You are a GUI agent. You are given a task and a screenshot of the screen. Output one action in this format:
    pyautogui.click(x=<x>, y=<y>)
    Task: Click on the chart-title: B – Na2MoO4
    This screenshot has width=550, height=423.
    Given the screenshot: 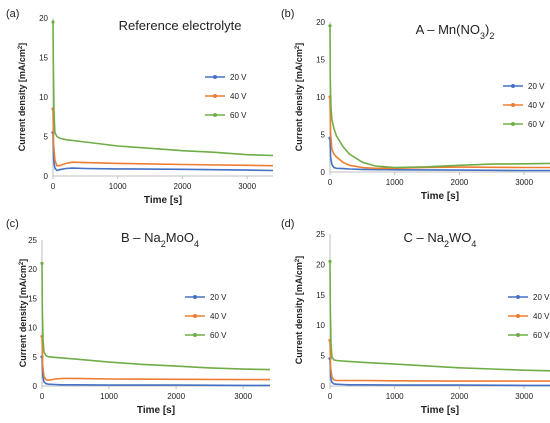 What is the action you would take?
    pyautogui.click(x=160, y=239)
    